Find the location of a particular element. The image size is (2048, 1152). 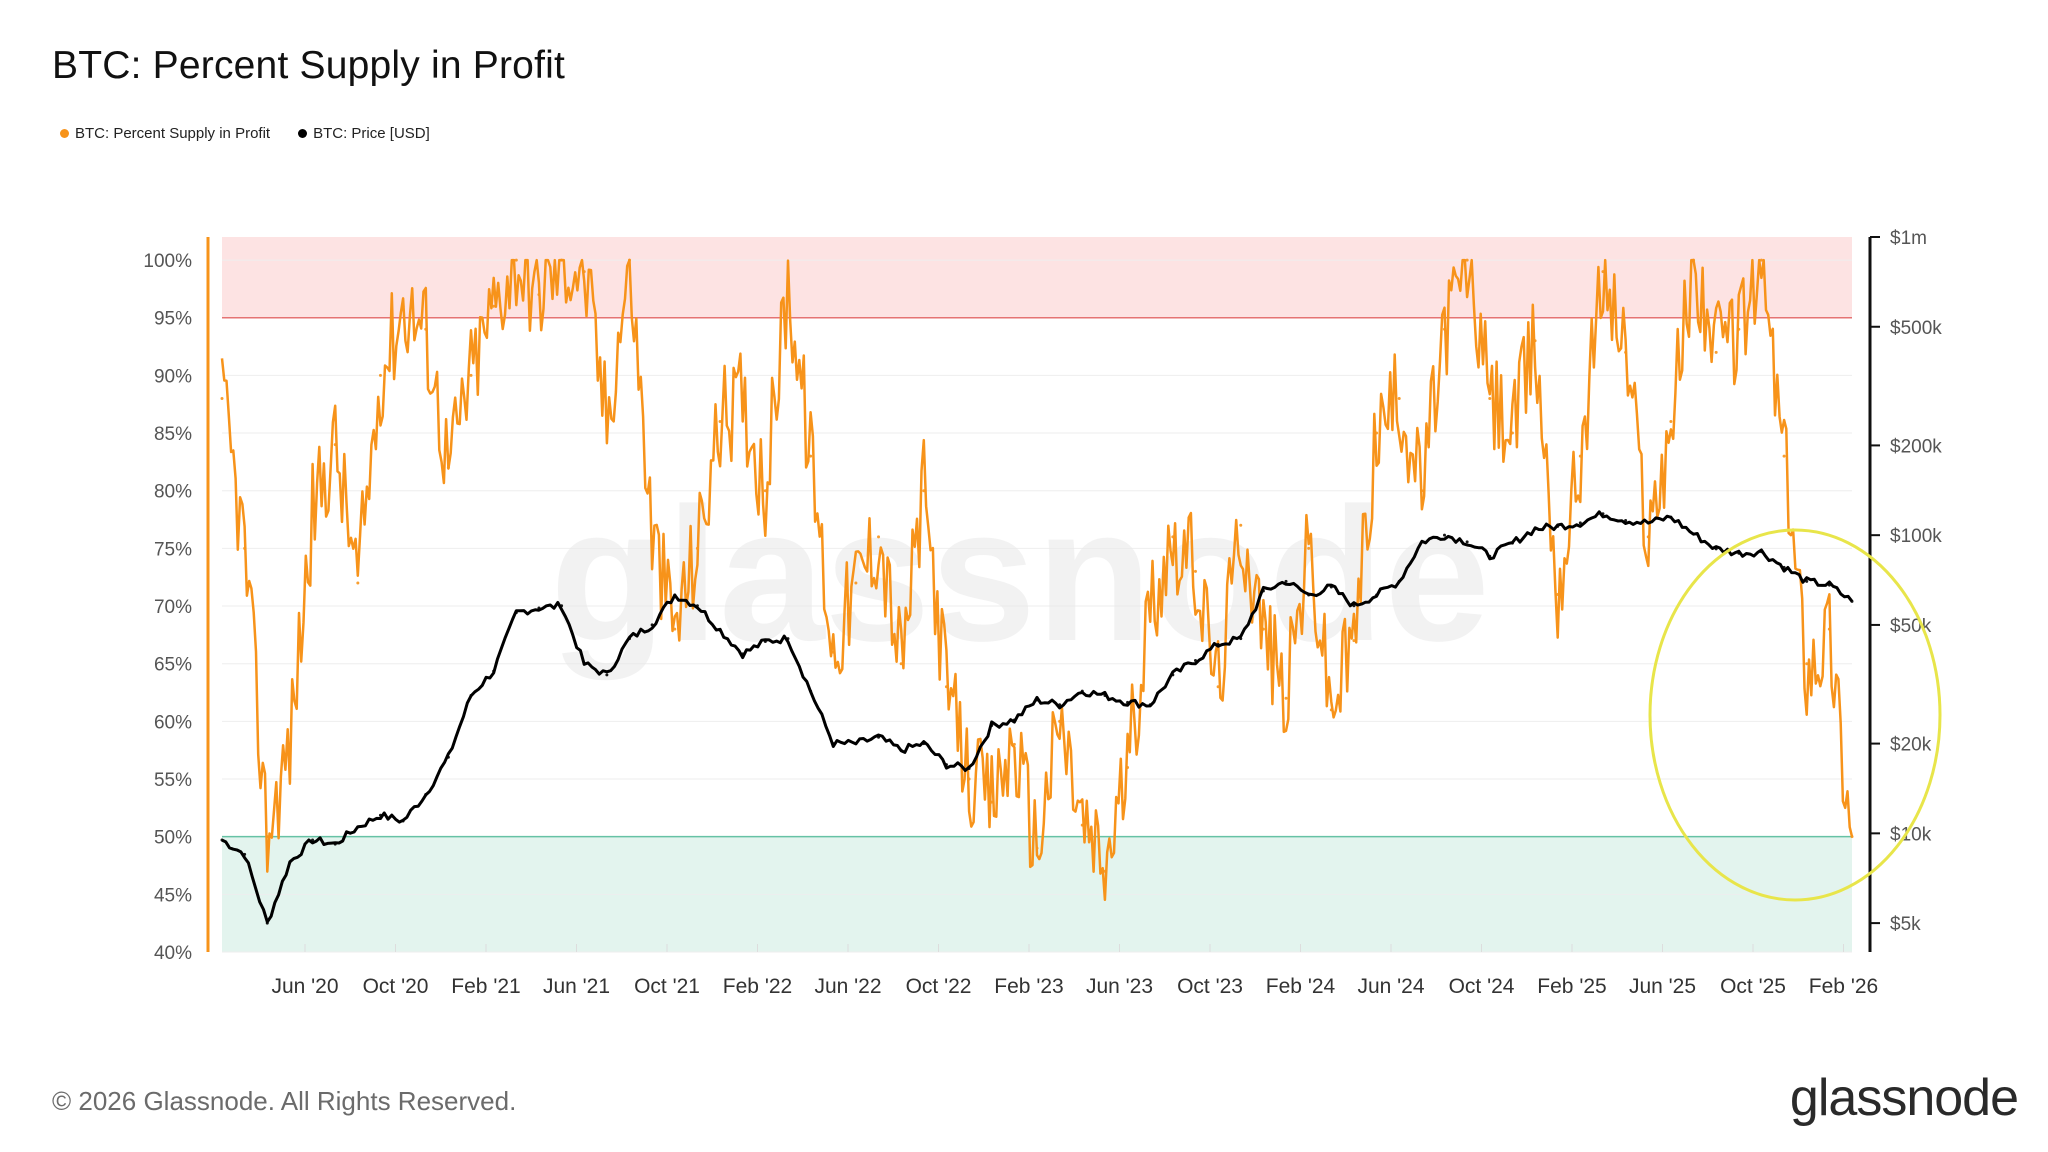

y-left-tick-label: 40% is located at coordinates (173, 953).